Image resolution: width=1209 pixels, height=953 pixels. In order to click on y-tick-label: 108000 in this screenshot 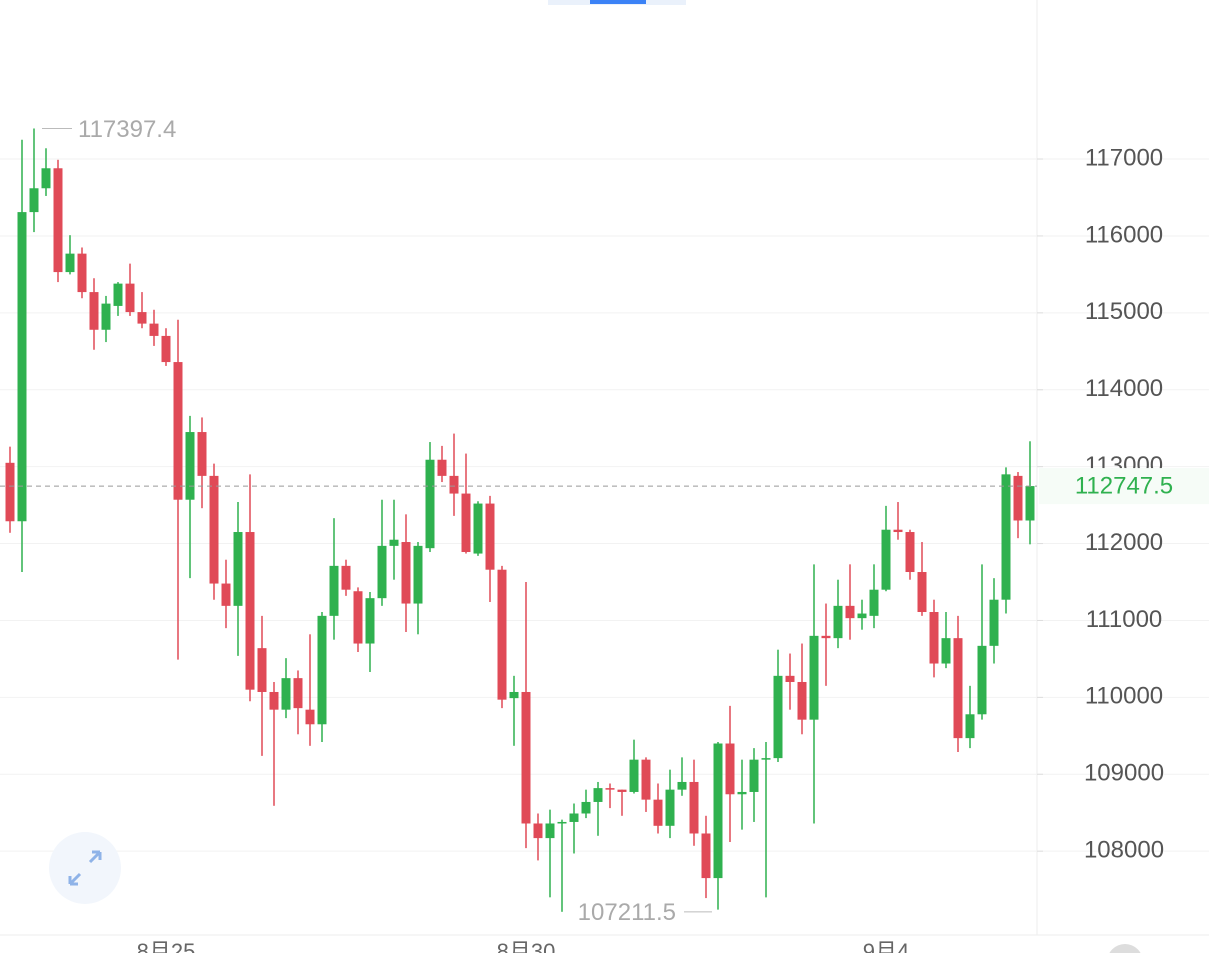, I will do `click(1124, 850)`.